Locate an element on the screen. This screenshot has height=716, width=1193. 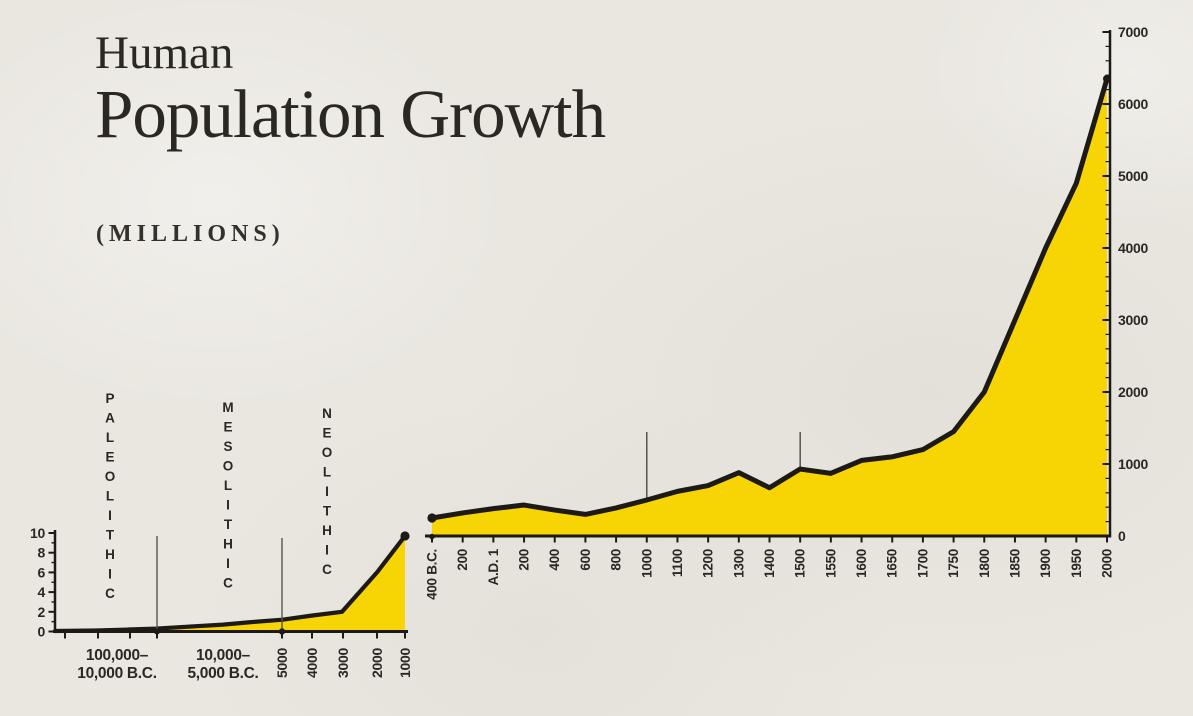
right-x-tick-label: 1950 is located at coordinates (1076, 563).